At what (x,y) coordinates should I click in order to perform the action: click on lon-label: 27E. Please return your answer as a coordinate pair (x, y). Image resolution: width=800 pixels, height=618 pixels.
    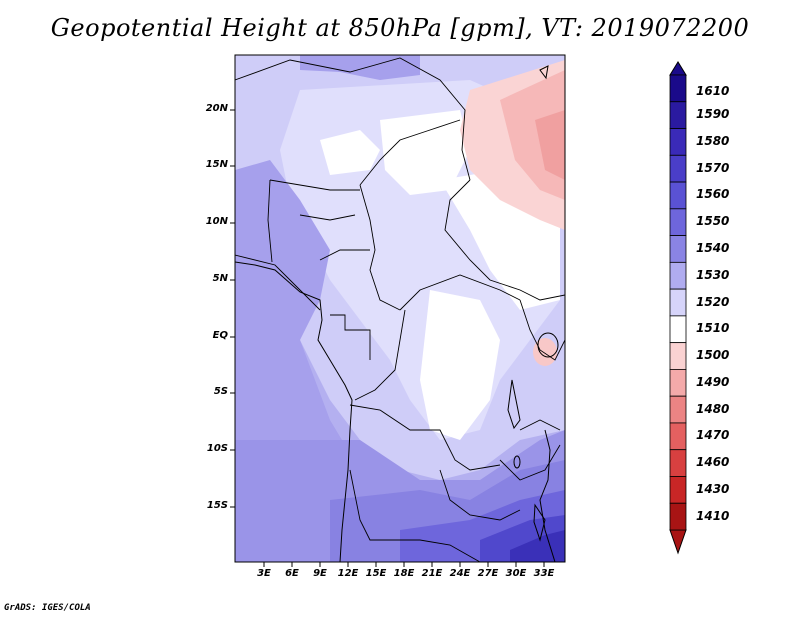
    Looking at the image, I should click on (488, 573).